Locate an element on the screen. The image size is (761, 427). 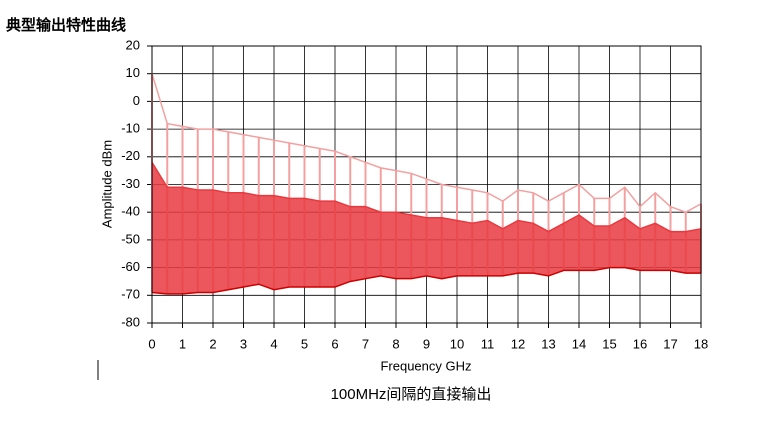
x-tick-label: 8 is located at coordinates (395, 343).